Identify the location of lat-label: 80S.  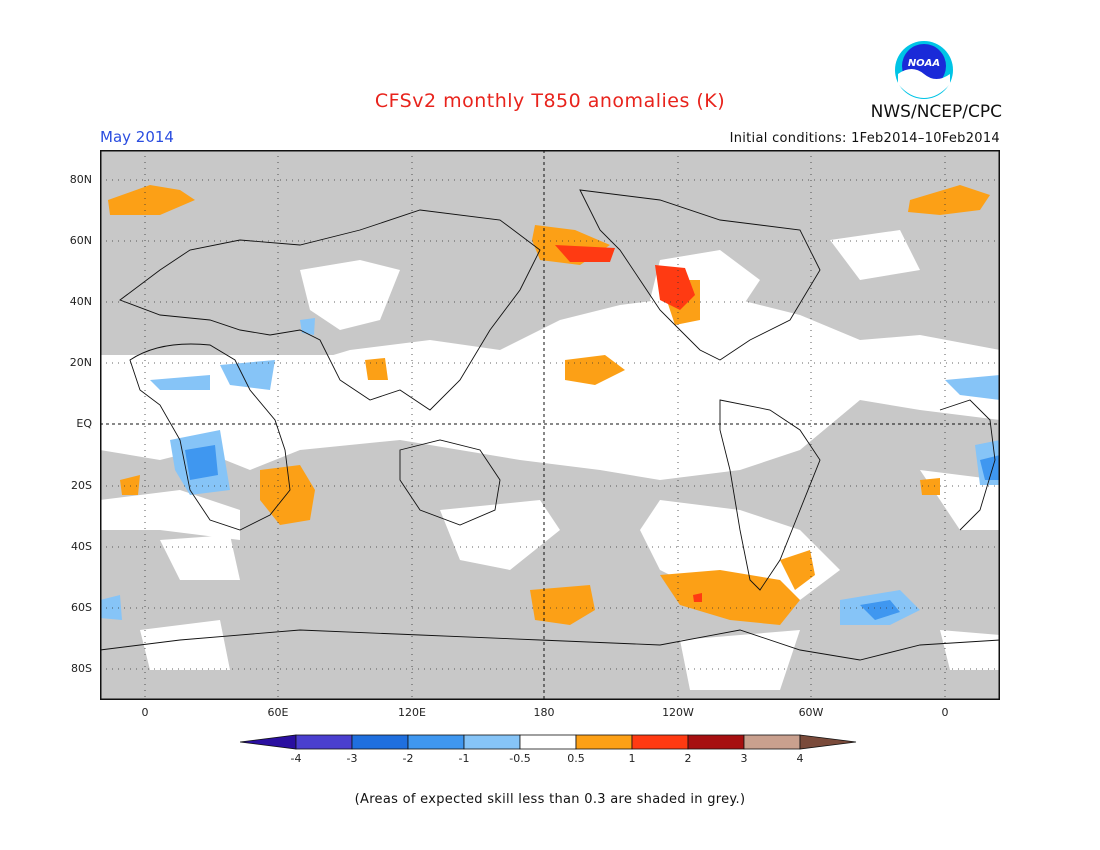
(81, 668).